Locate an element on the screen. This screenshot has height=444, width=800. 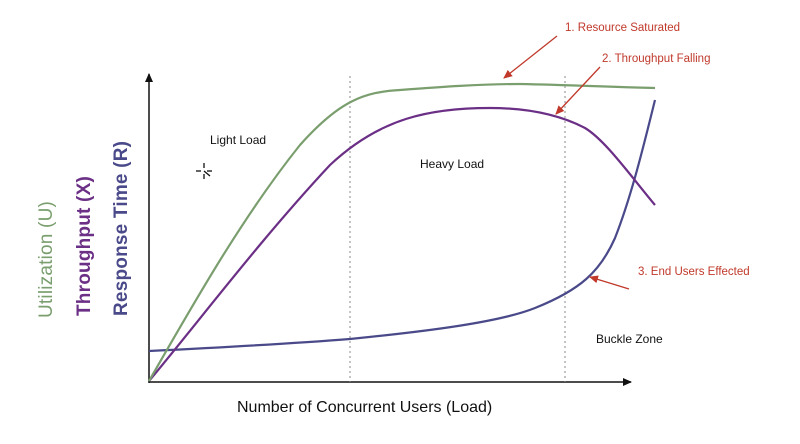
cursor-icon is located at coordinates (204, 171).